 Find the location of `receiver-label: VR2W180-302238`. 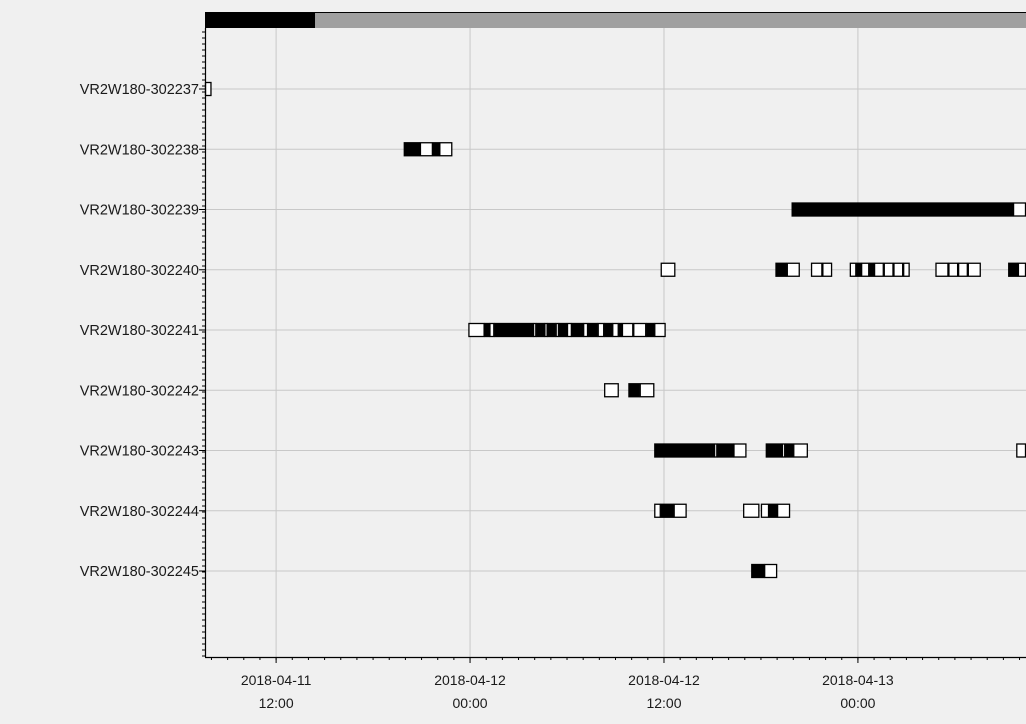

receiver-label: VR2W180-302238 is located at coordinates (139, 150).